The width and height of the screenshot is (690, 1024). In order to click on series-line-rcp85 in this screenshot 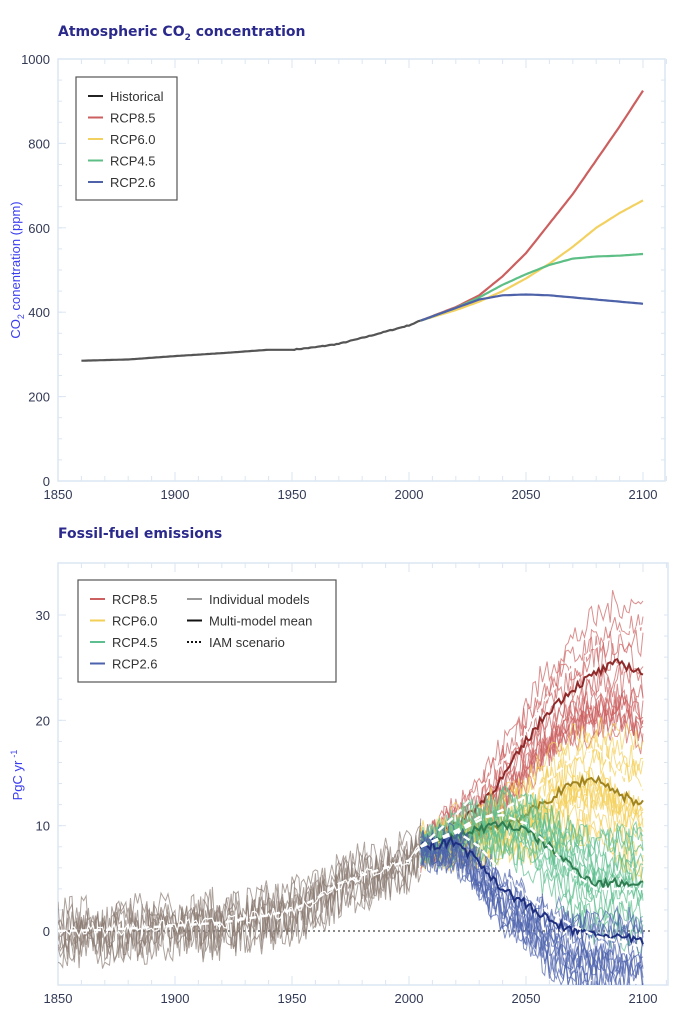, I will do `click(532, 206)`.